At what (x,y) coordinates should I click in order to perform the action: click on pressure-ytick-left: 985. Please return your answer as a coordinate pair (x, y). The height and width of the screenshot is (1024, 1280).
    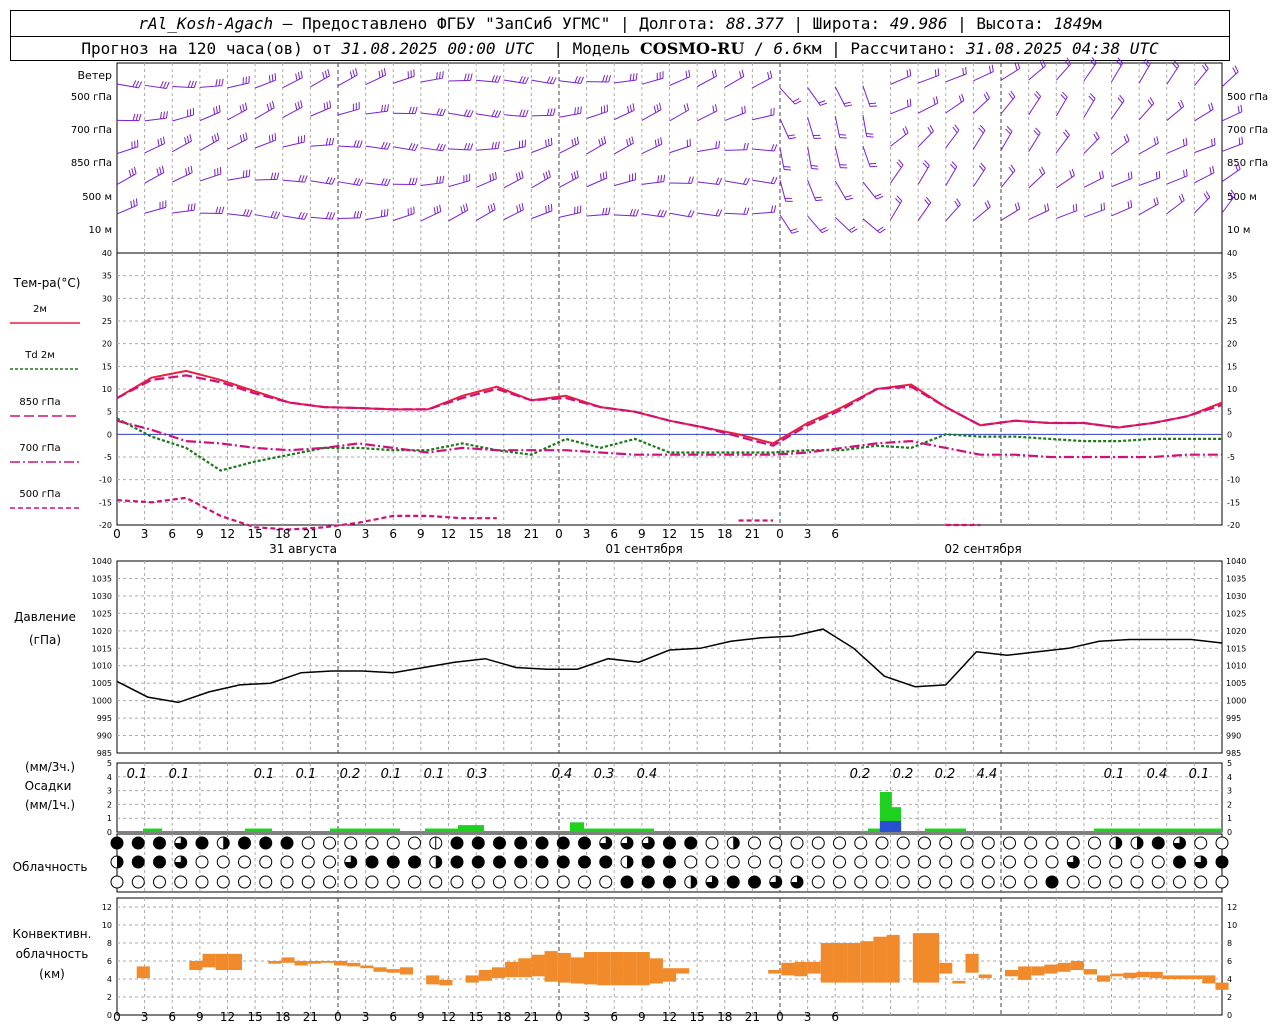
    Looking at the image, I should click on (104, 753).